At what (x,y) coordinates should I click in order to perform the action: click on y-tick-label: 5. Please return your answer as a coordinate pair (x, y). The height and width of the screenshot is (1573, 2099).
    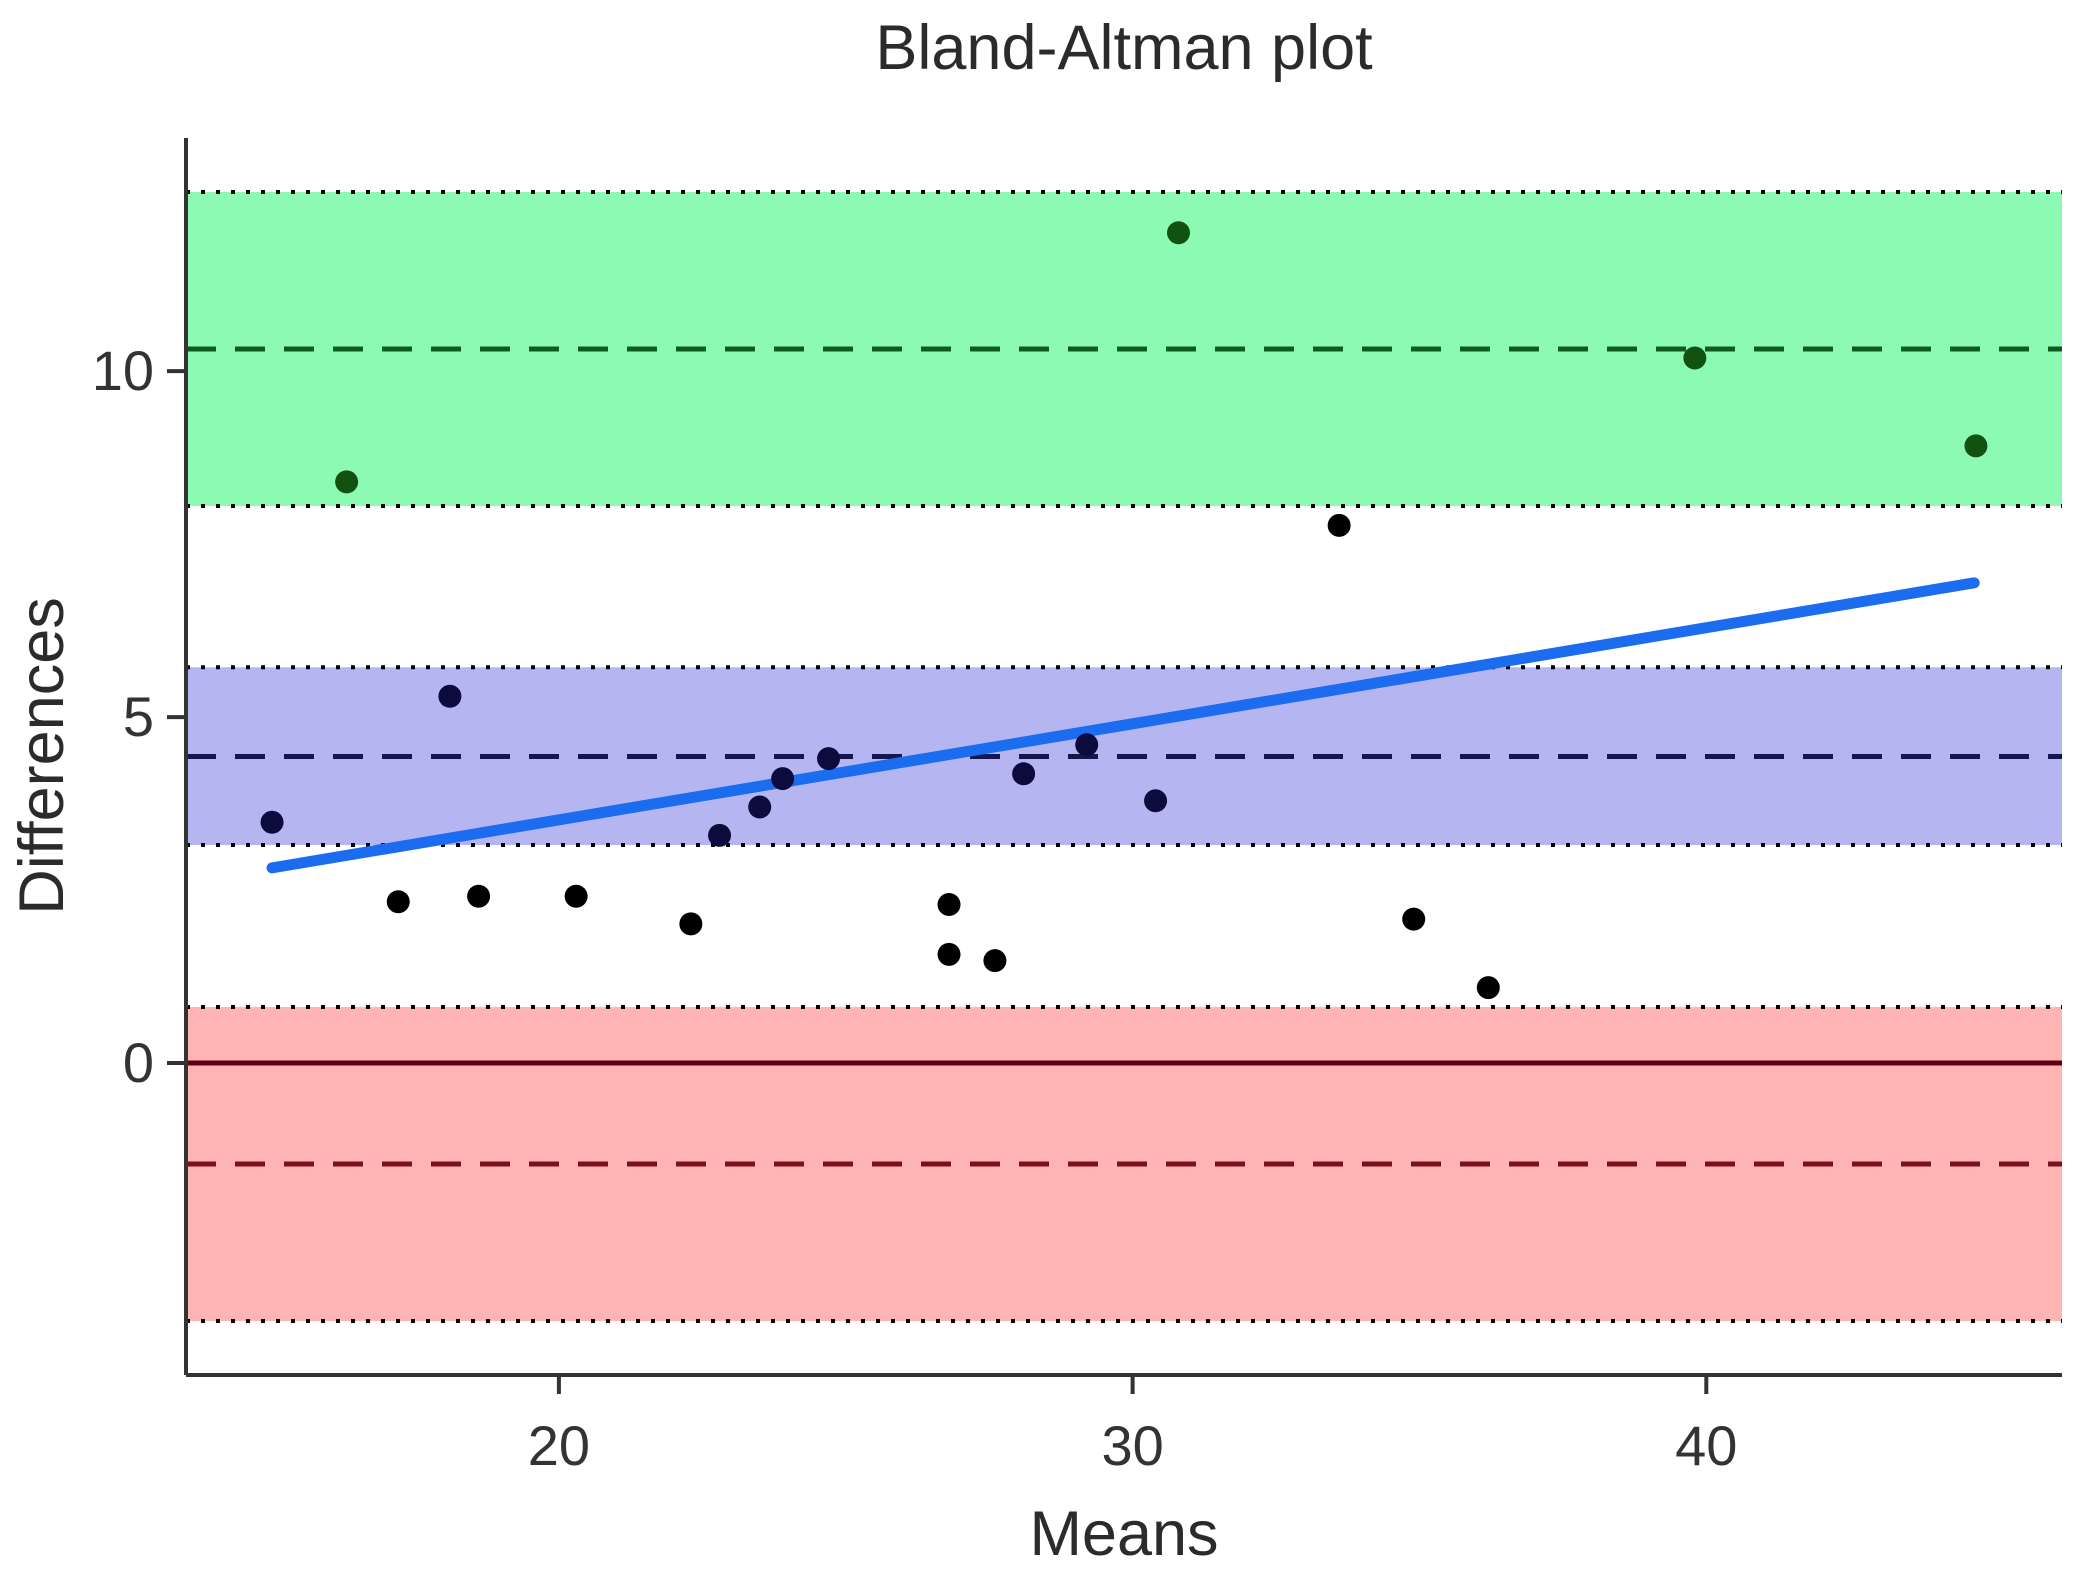
    Looking at the image, I should click on (138, 716).